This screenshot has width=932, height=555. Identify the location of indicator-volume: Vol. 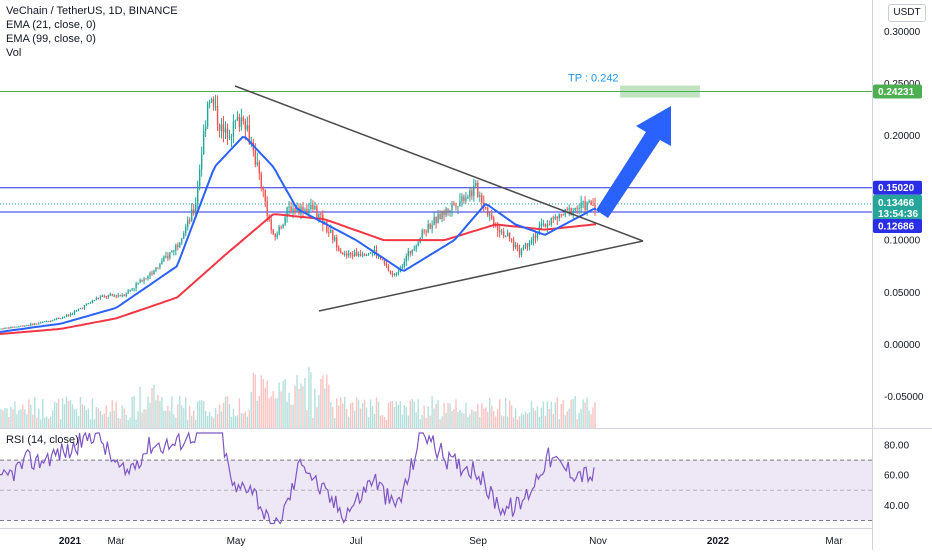
(14, 53).